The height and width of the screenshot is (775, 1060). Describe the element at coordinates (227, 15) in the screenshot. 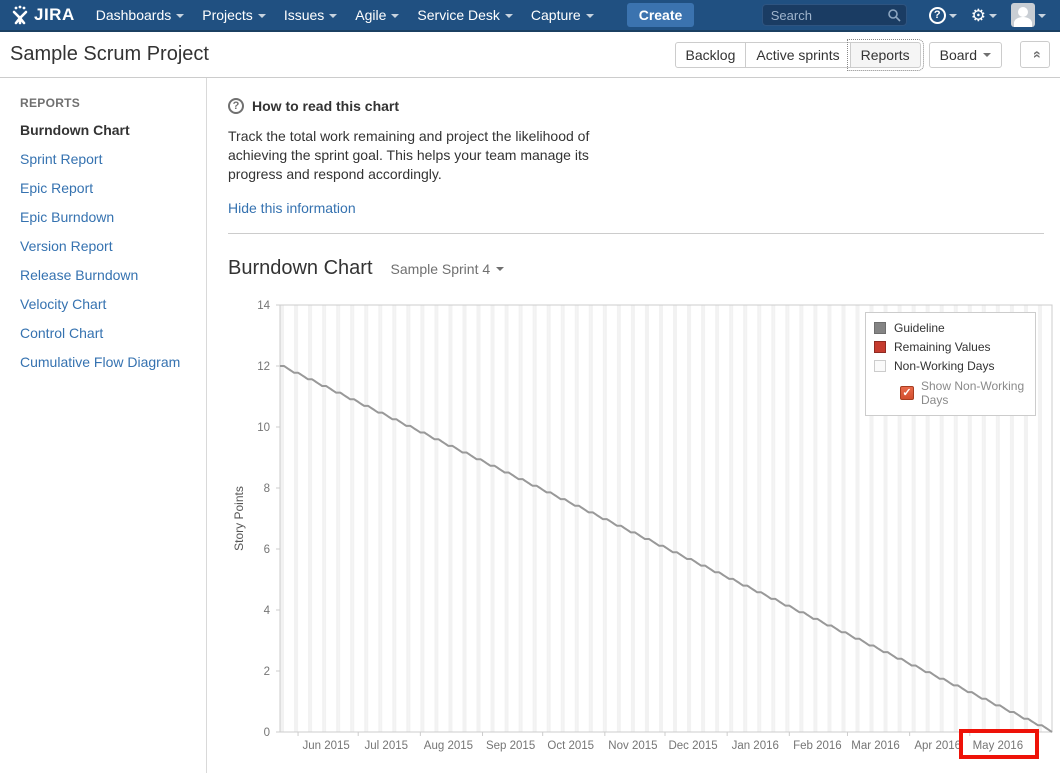

I see `nav-item-label: Projects` at that location.